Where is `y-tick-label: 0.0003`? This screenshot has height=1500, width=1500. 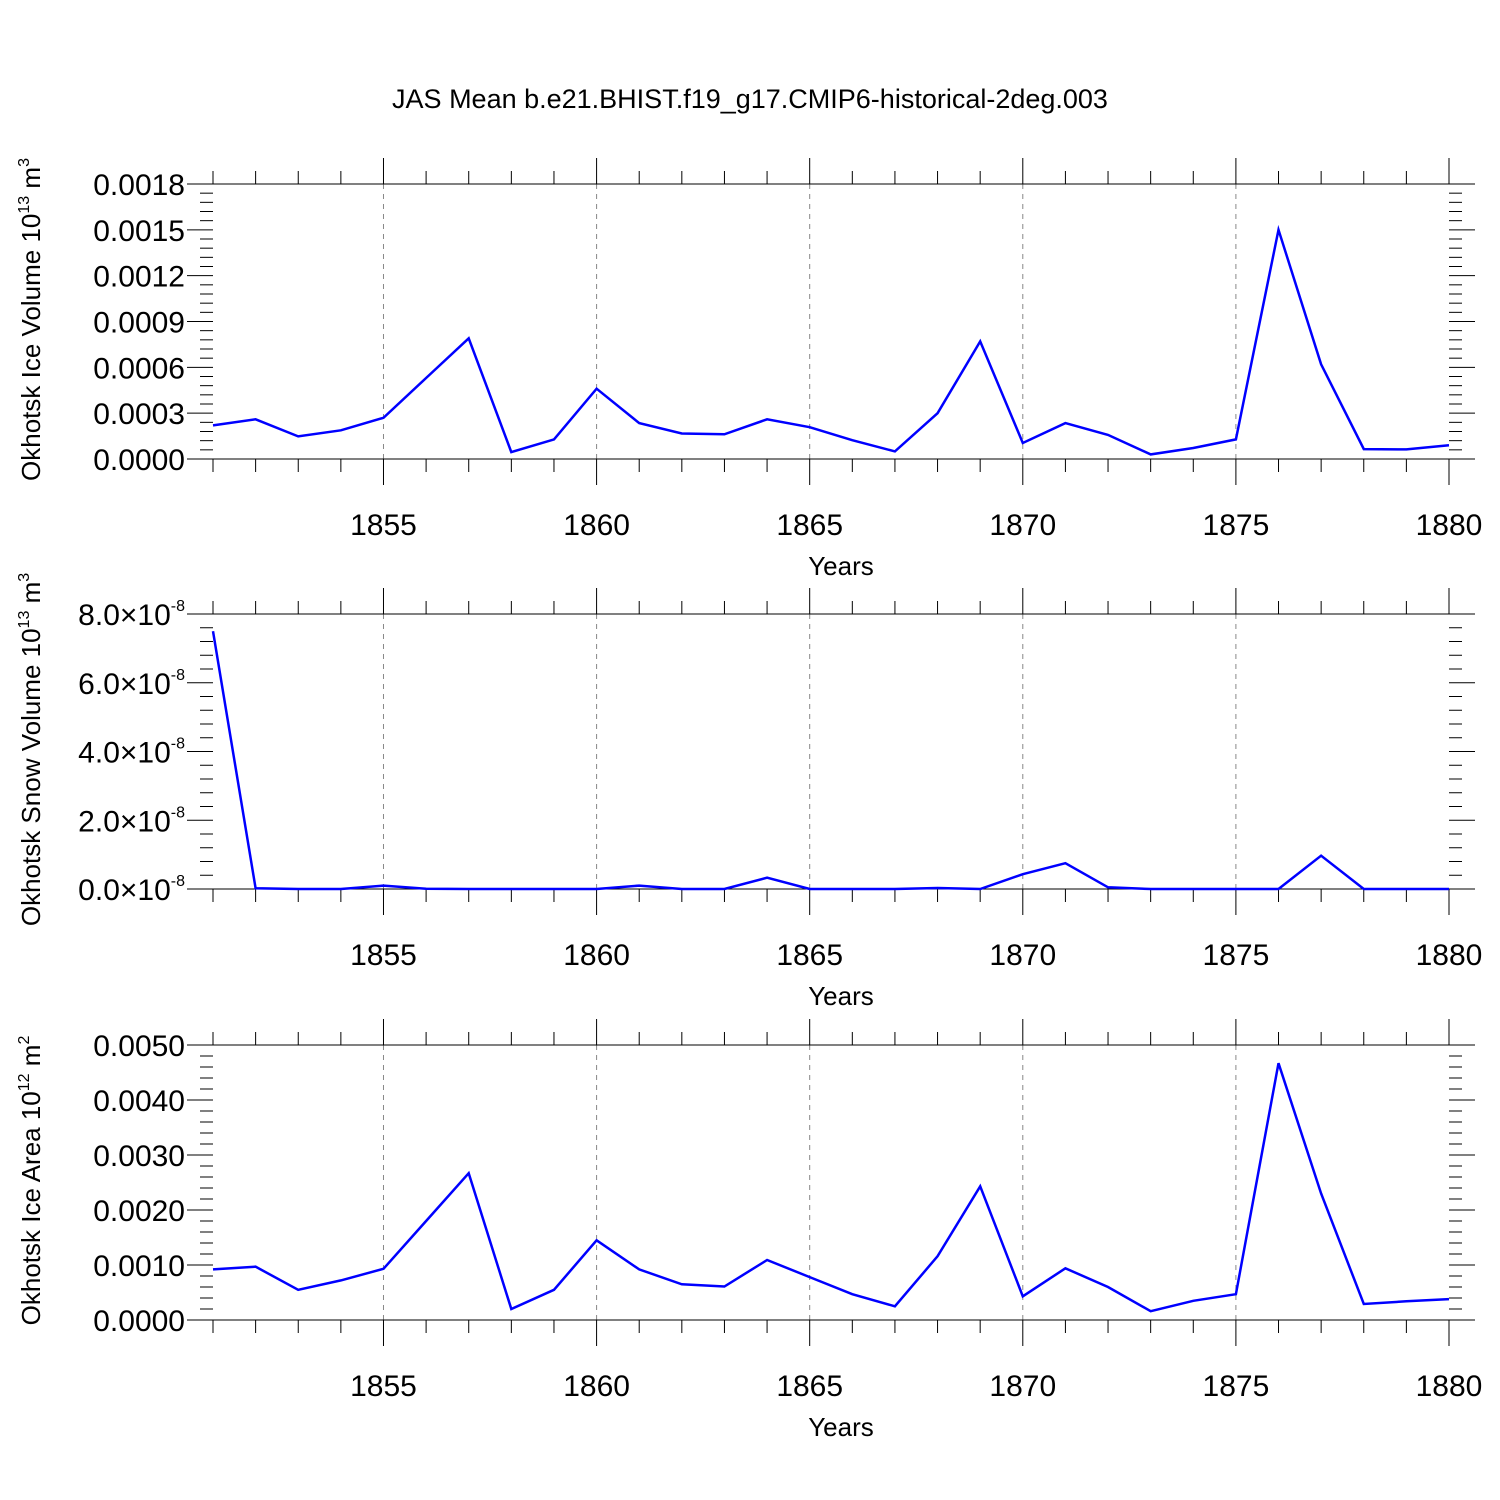 y-tick-label: 0.0003 is located at coordinates (139, 414).